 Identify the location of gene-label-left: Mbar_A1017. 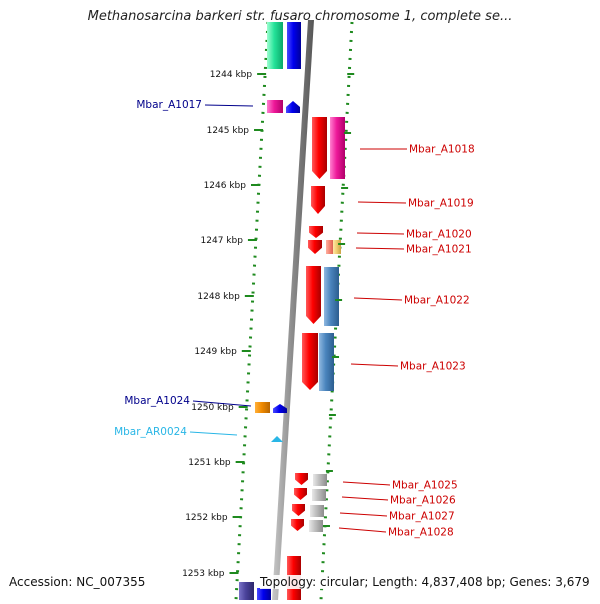
(169, 105).